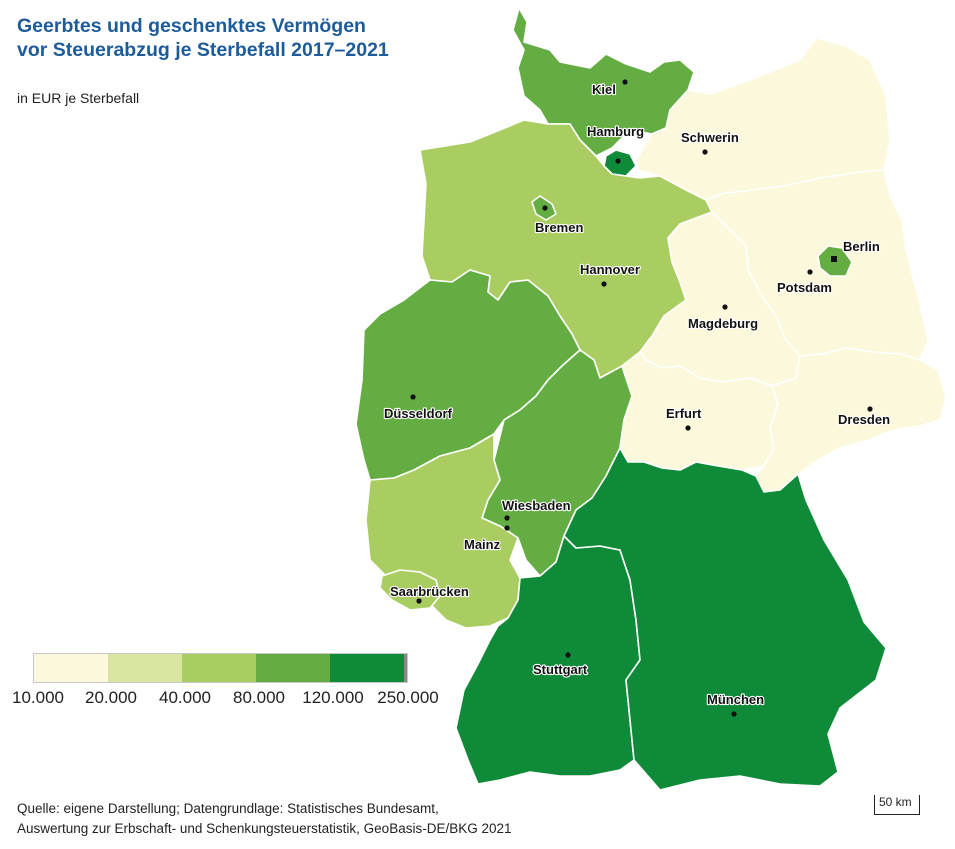 Image resolution: width=955 pixels, height=849 pixels. What do you see at coordinates (610, 269) in the screenshot?
I see `city-label-hannover: Hannover` at bounding box center [610, 269].